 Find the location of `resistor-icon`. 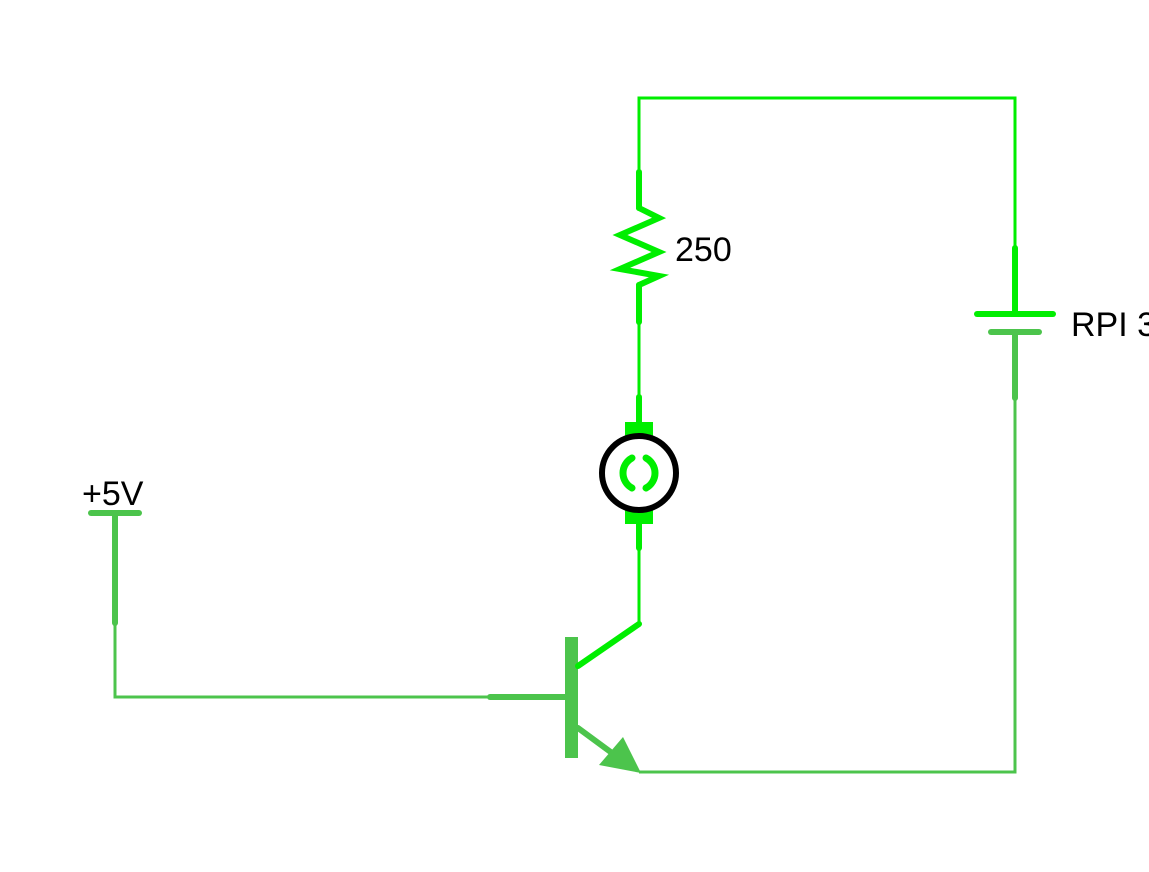

resistor-icon is located at coordinates (639, 247).